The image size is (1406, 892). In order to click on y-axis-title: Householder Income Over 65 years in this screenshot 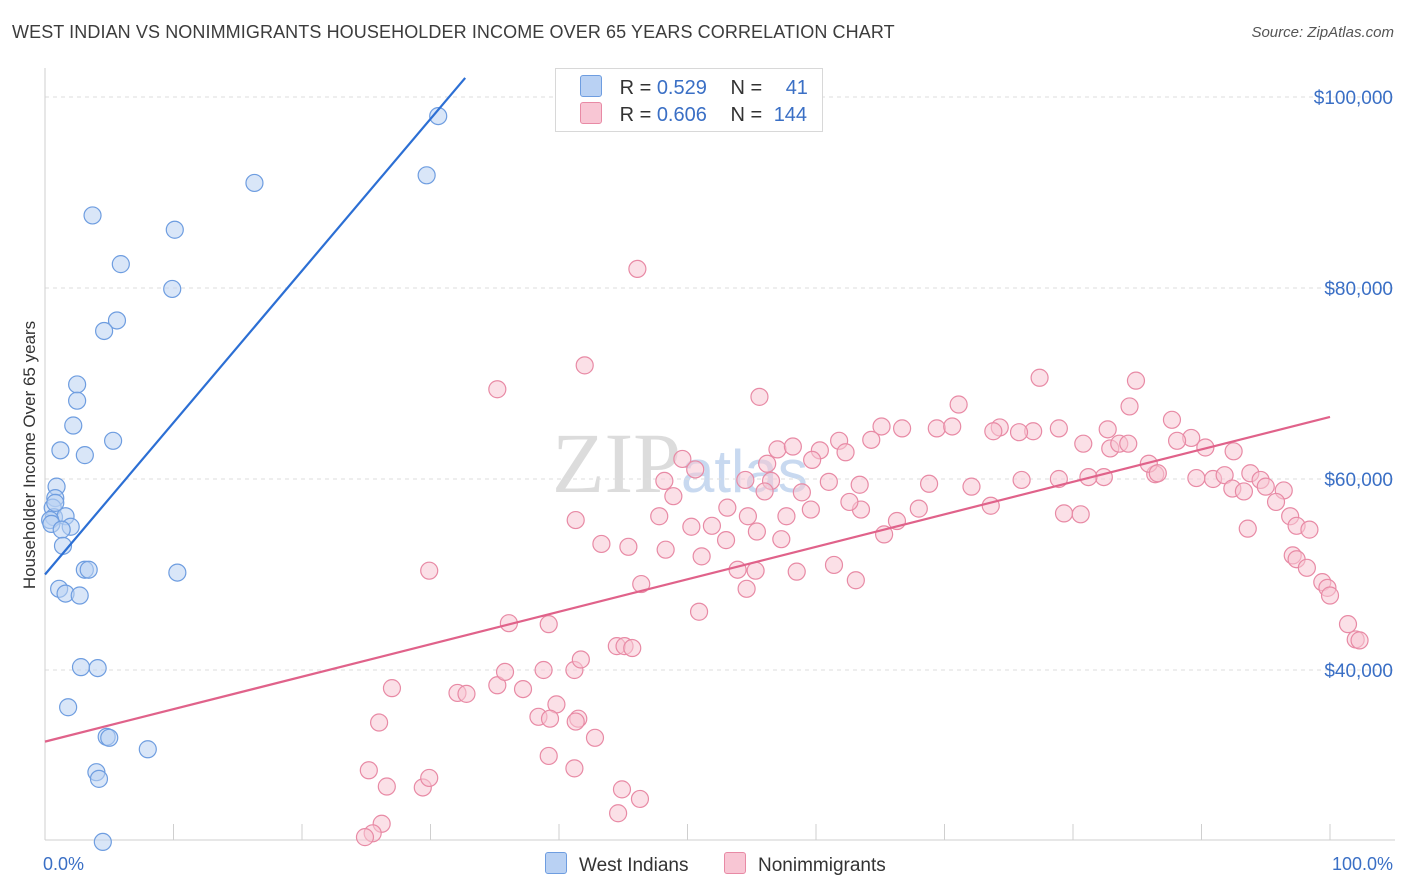, I will do `click(29, 455)`.